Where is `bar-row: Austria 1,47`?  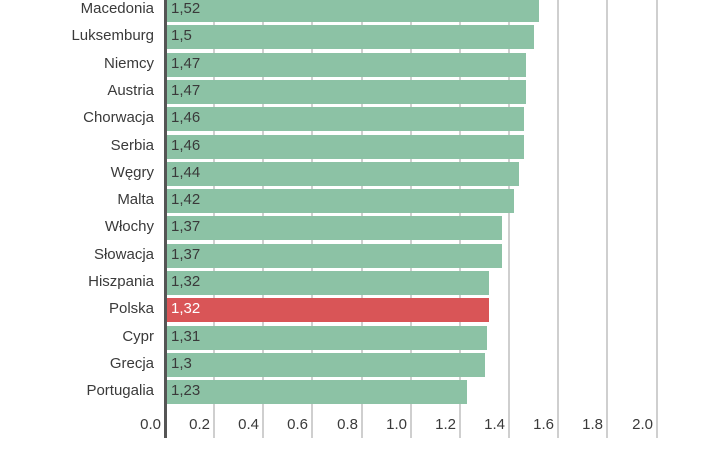 bar-row: Austria 1,47 is located at coordinates (355, 92).